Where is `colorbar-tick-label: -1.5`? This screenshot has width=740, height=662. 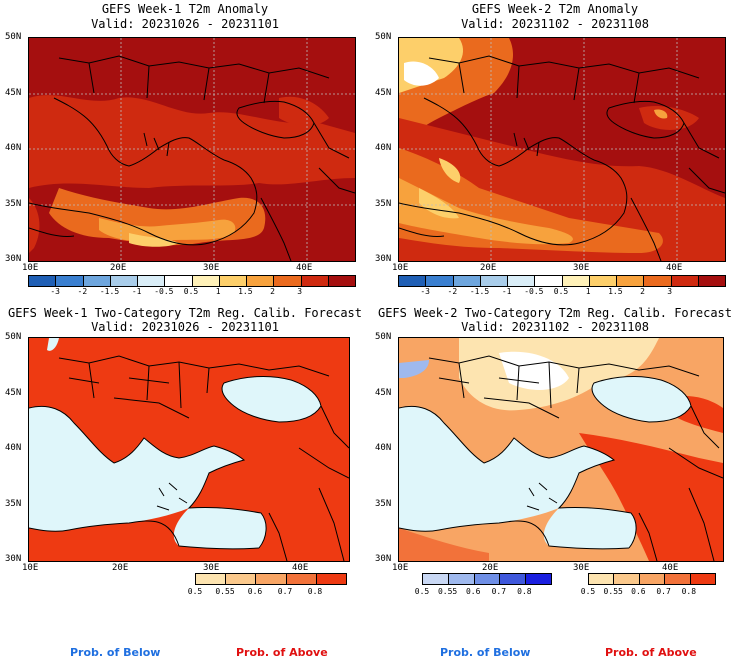 colorbar-tick-label: -1.5 is located at coordinates (109, 291).